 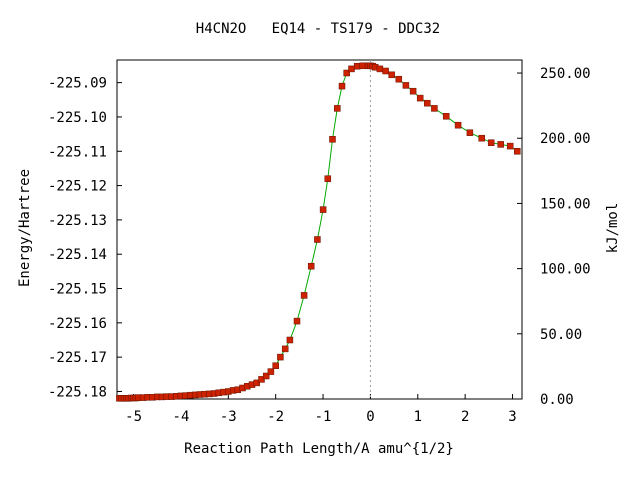 I want to click on y-tick-label: -225.15, so click(x=77, y=290).